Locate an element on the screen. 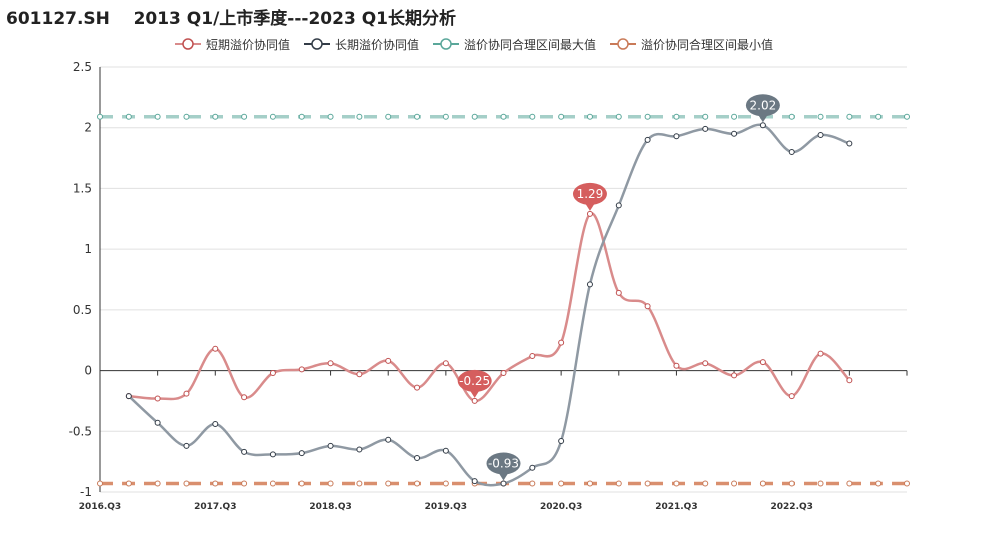  legend-swatch-min-icon is located at coordinates (623, 44).